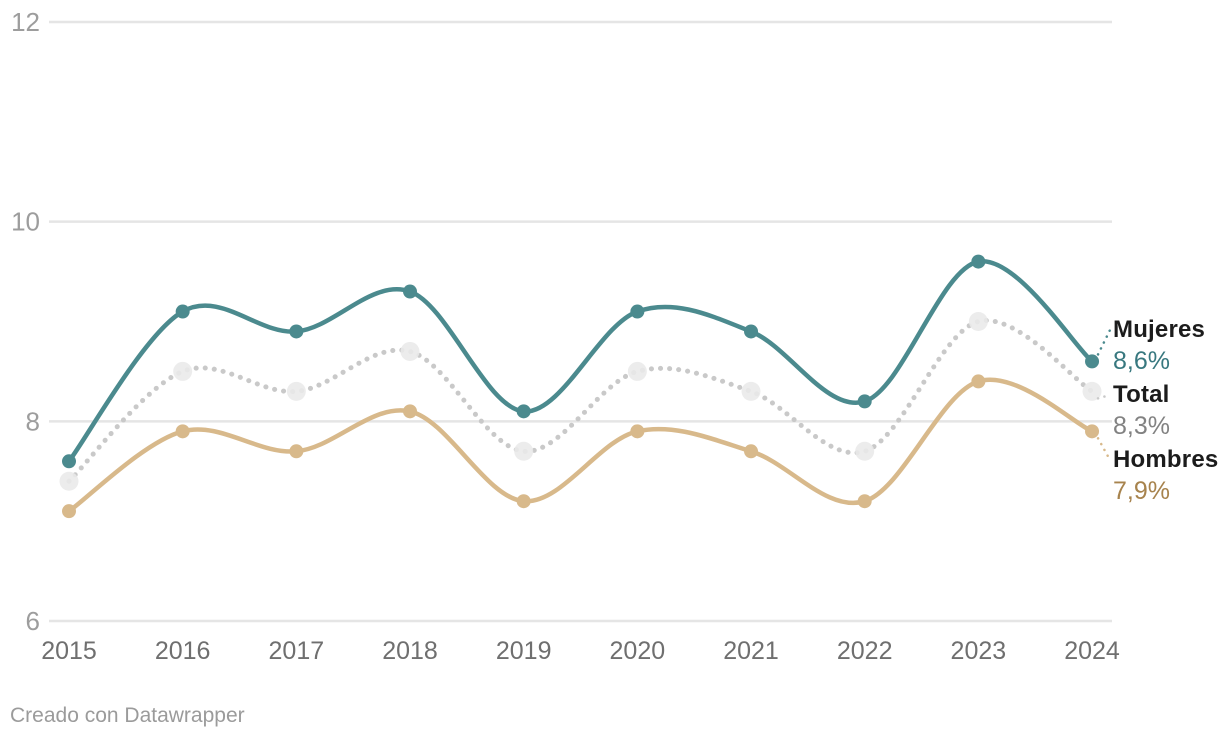 Image resolution: width=1220 pixels, height=740 pixels. Describe the element at coordinates (296, 451) in the screenshot. I see `point-hombres-2017` at that location.